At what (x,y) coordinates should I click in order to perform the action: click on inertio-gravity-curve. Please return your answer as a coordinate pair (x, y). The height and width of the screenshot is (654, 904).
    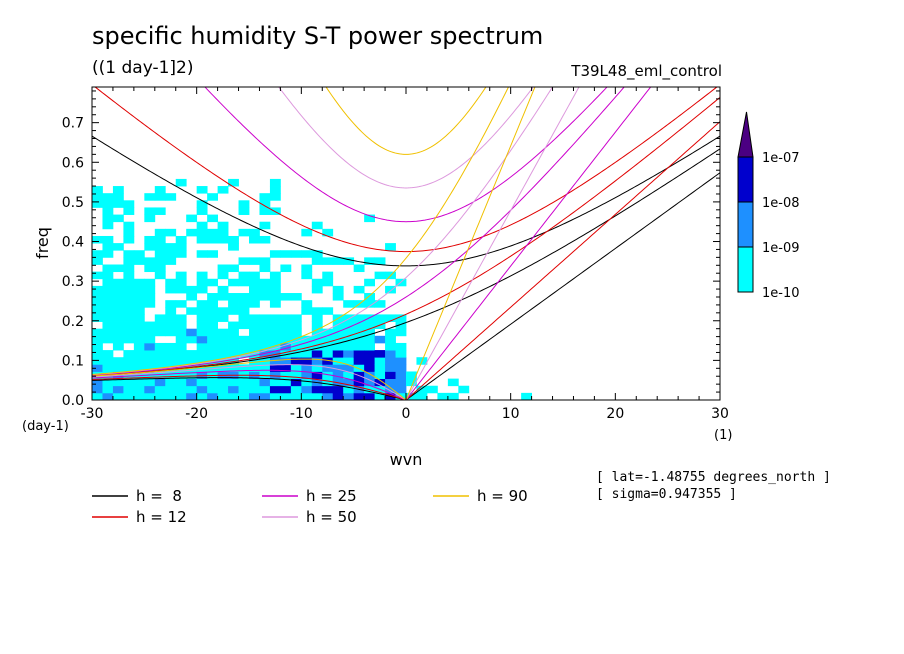
    Looking at the image, I should click on (406, 155).